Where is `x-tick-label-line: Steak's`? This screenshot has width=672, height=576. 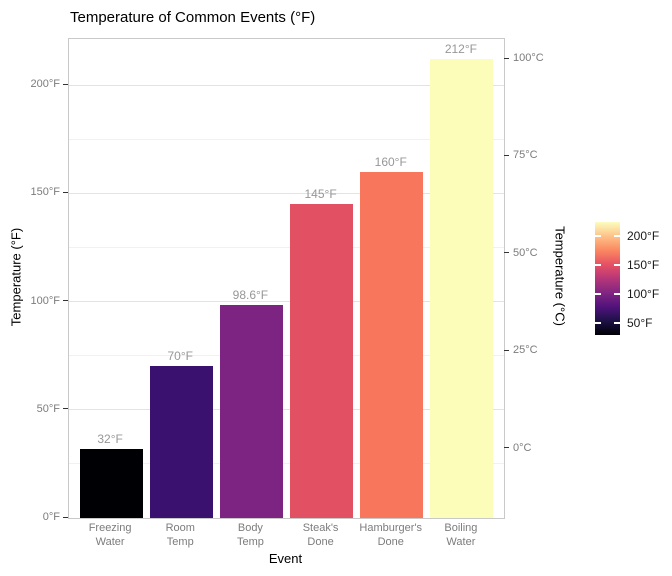
x-tick-label-line: Steak's is located at coordinates (320, 528).